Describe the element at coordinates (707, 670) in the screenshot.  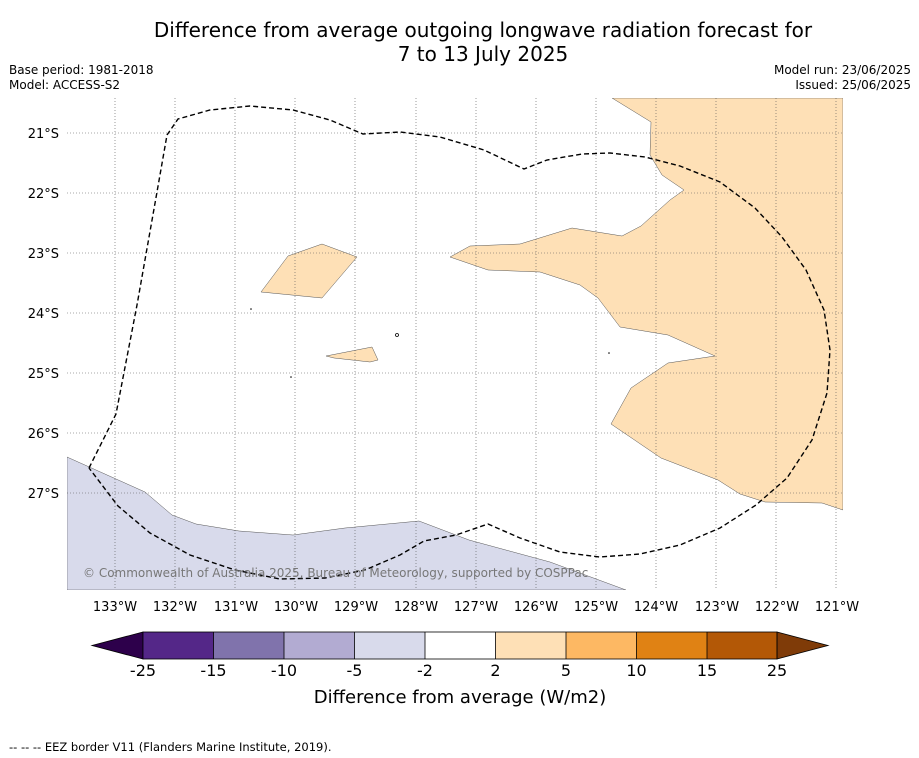
I see `colorbar-tick: 15` at that location.